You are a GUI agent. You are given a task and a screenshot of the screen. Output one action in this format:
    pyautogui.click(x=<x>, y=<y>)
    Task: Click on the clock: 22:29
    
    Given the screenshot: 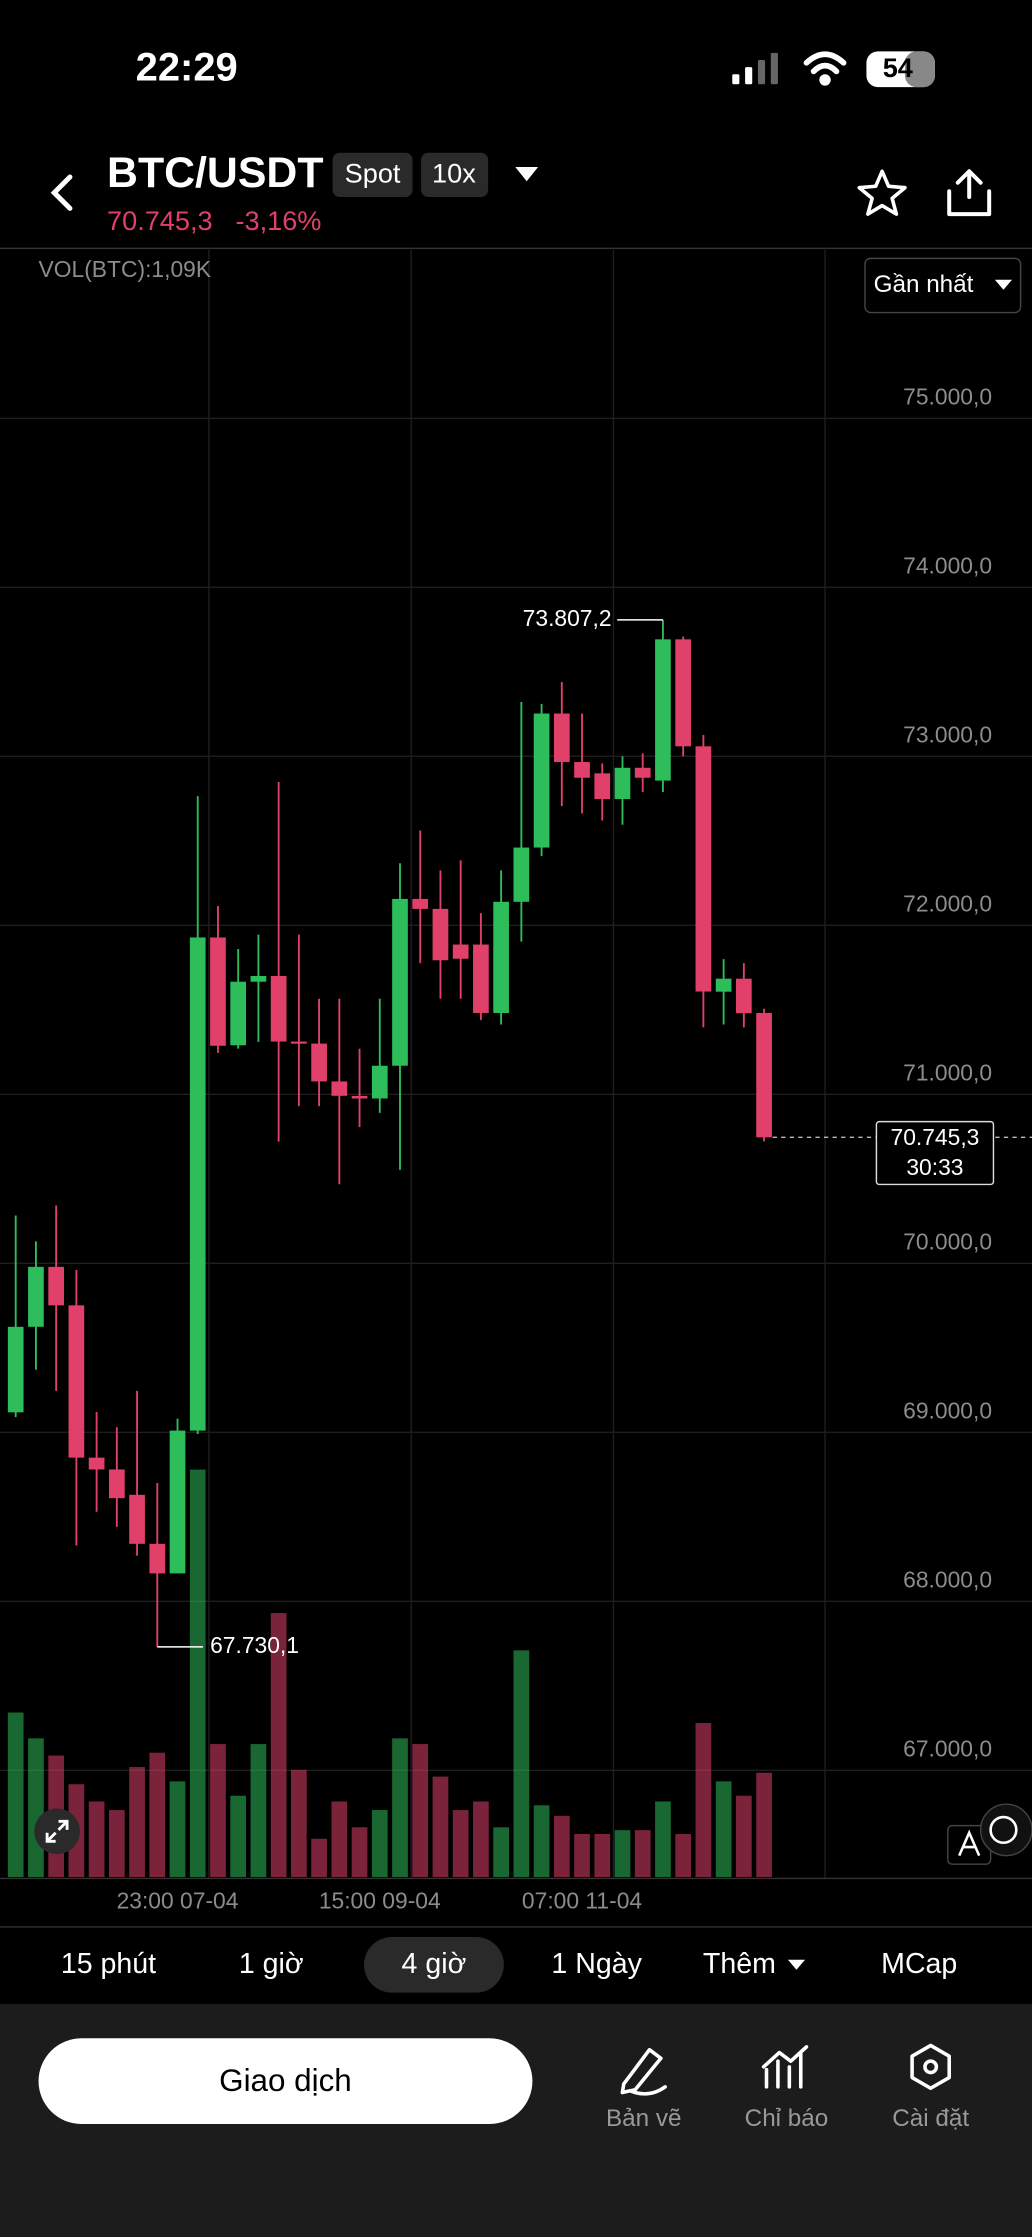 What is the action you would take?
    pyautogui.click(x=187, y=68)
    